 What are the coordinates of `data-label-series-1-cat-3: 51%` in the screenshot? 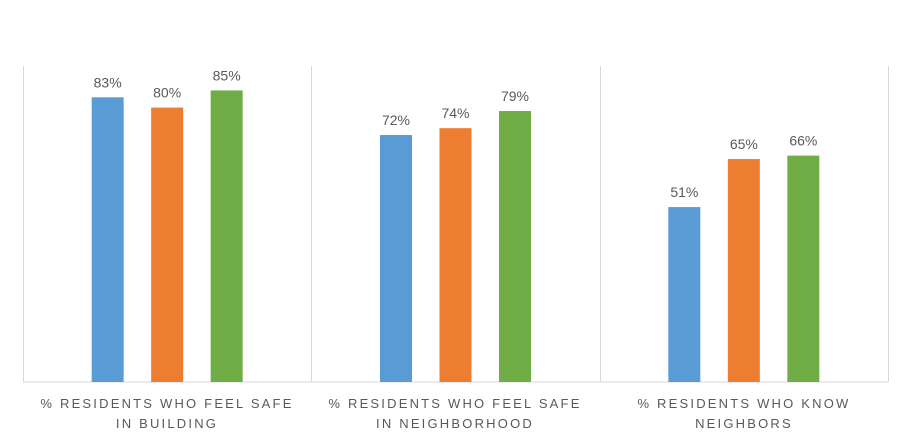 It's located at (684, 192).